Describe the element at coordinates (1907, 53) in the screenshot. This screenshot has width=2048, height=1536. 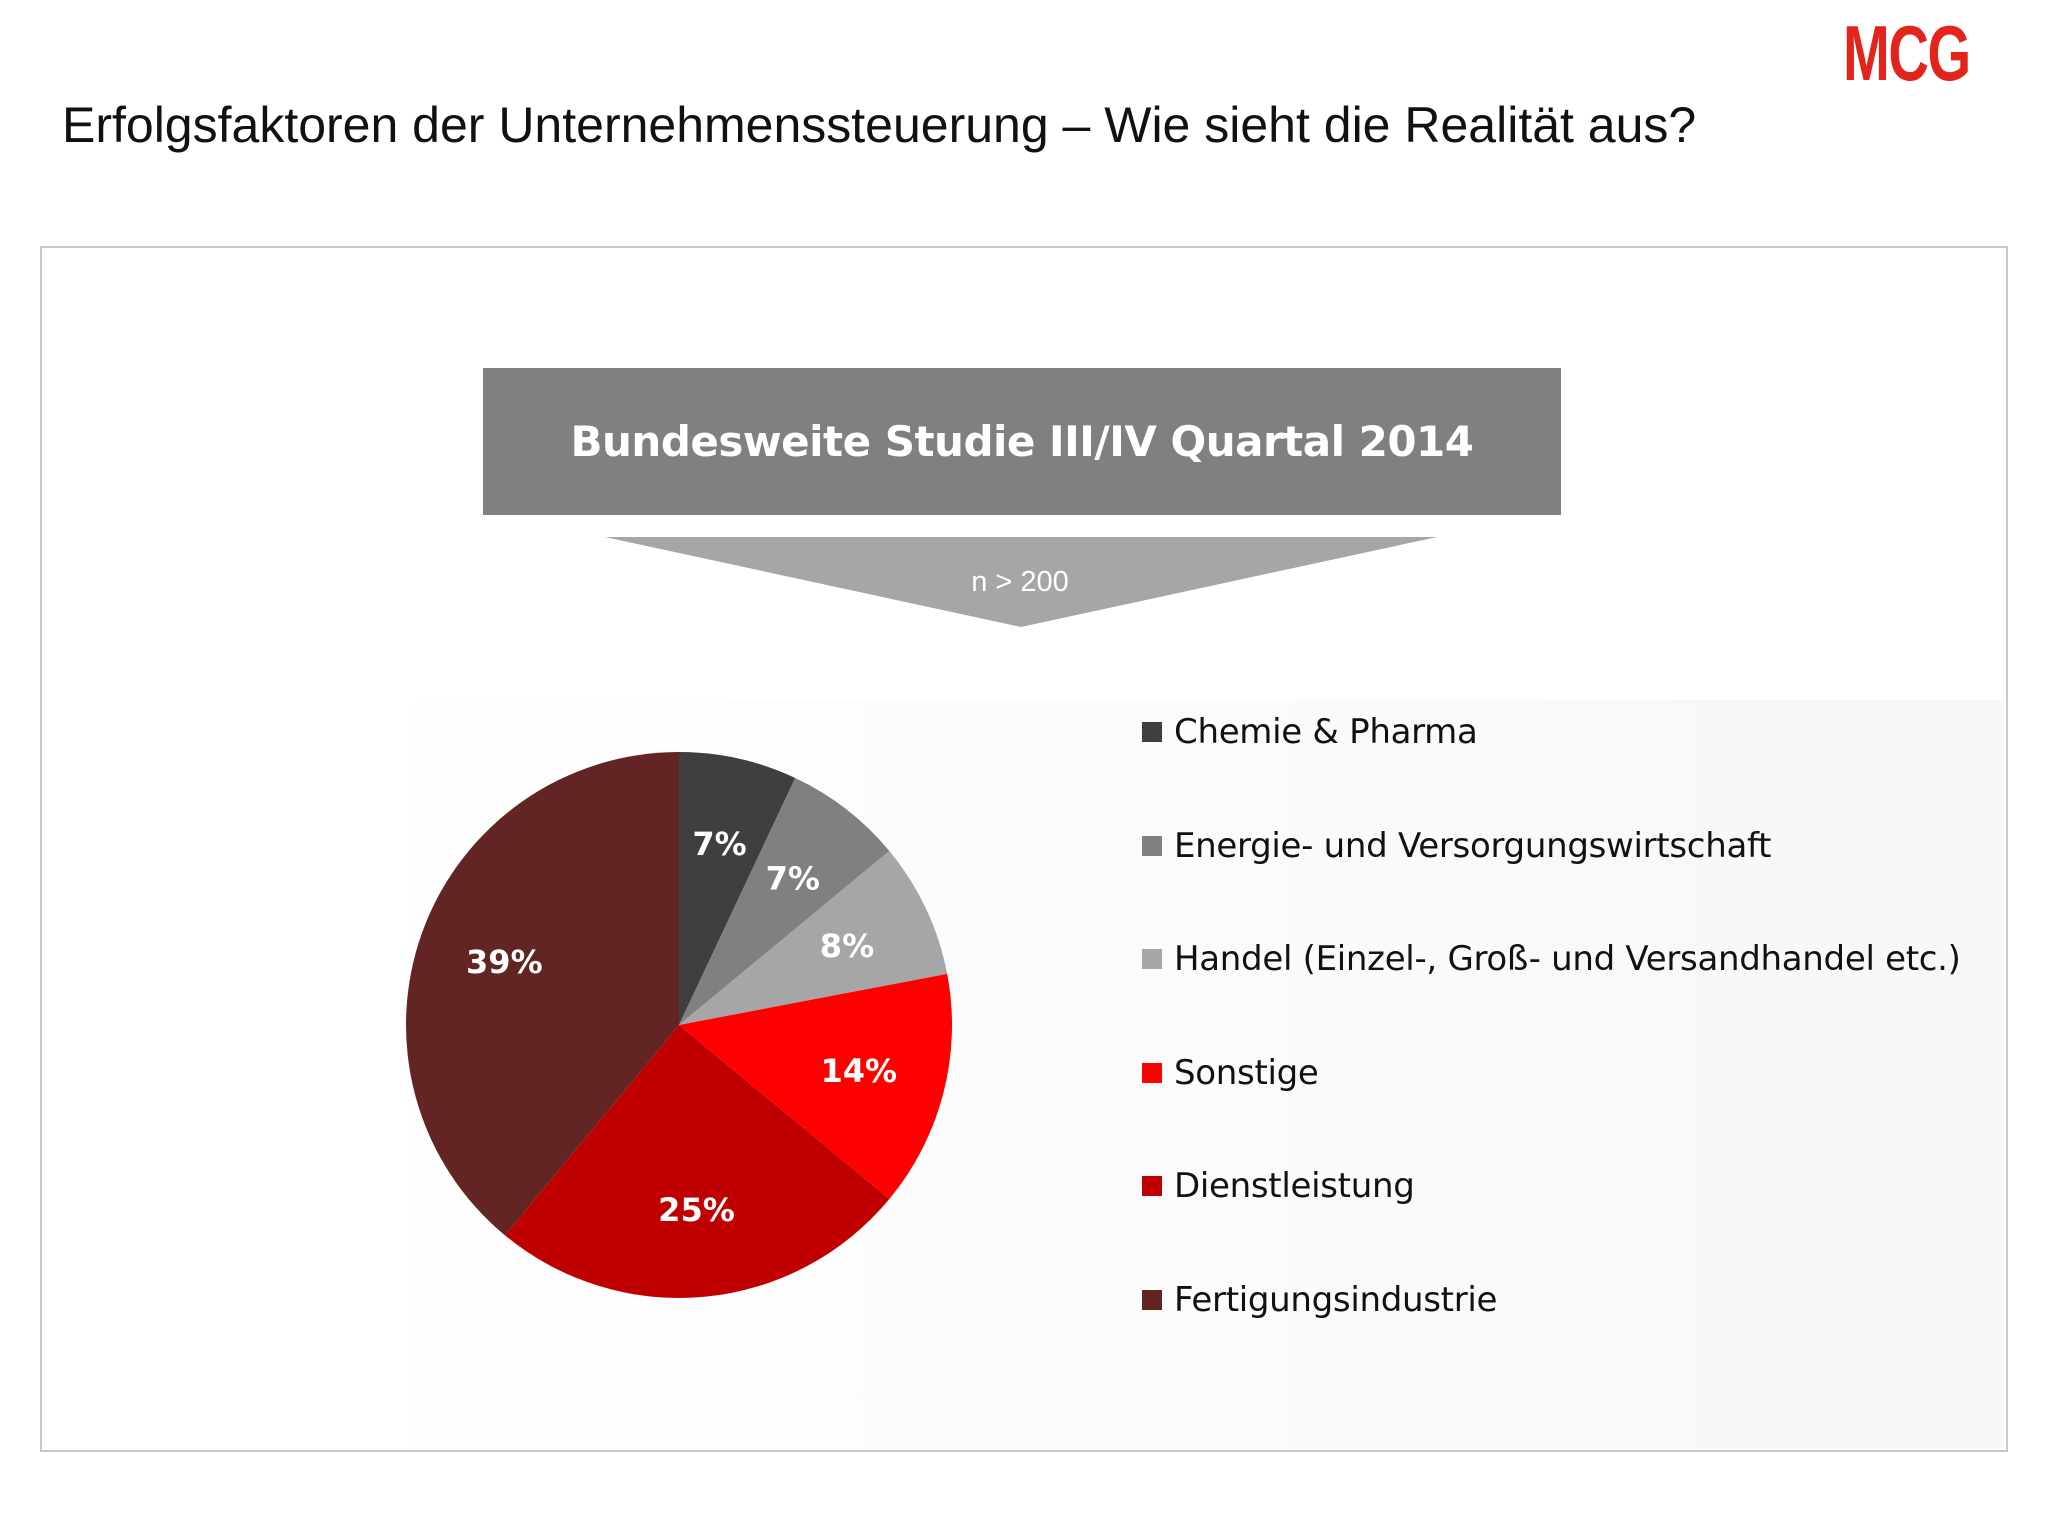
I see `mcg-logo: MCG` at that location.